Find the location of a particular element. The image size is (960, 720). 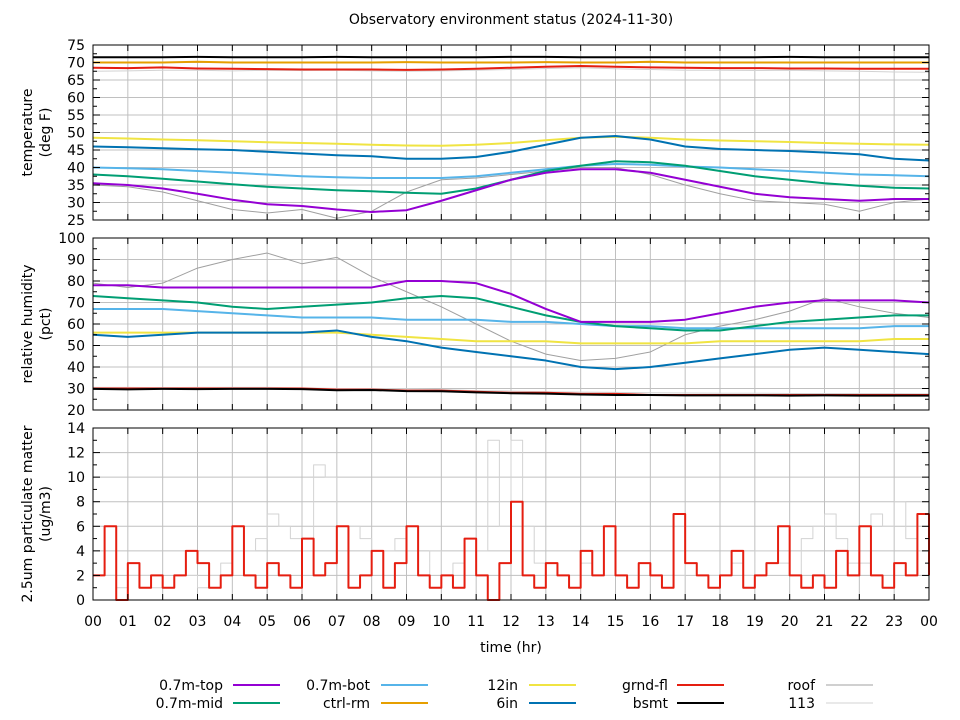

series-line-ctrl-rm is located at coordinates (511, 62).